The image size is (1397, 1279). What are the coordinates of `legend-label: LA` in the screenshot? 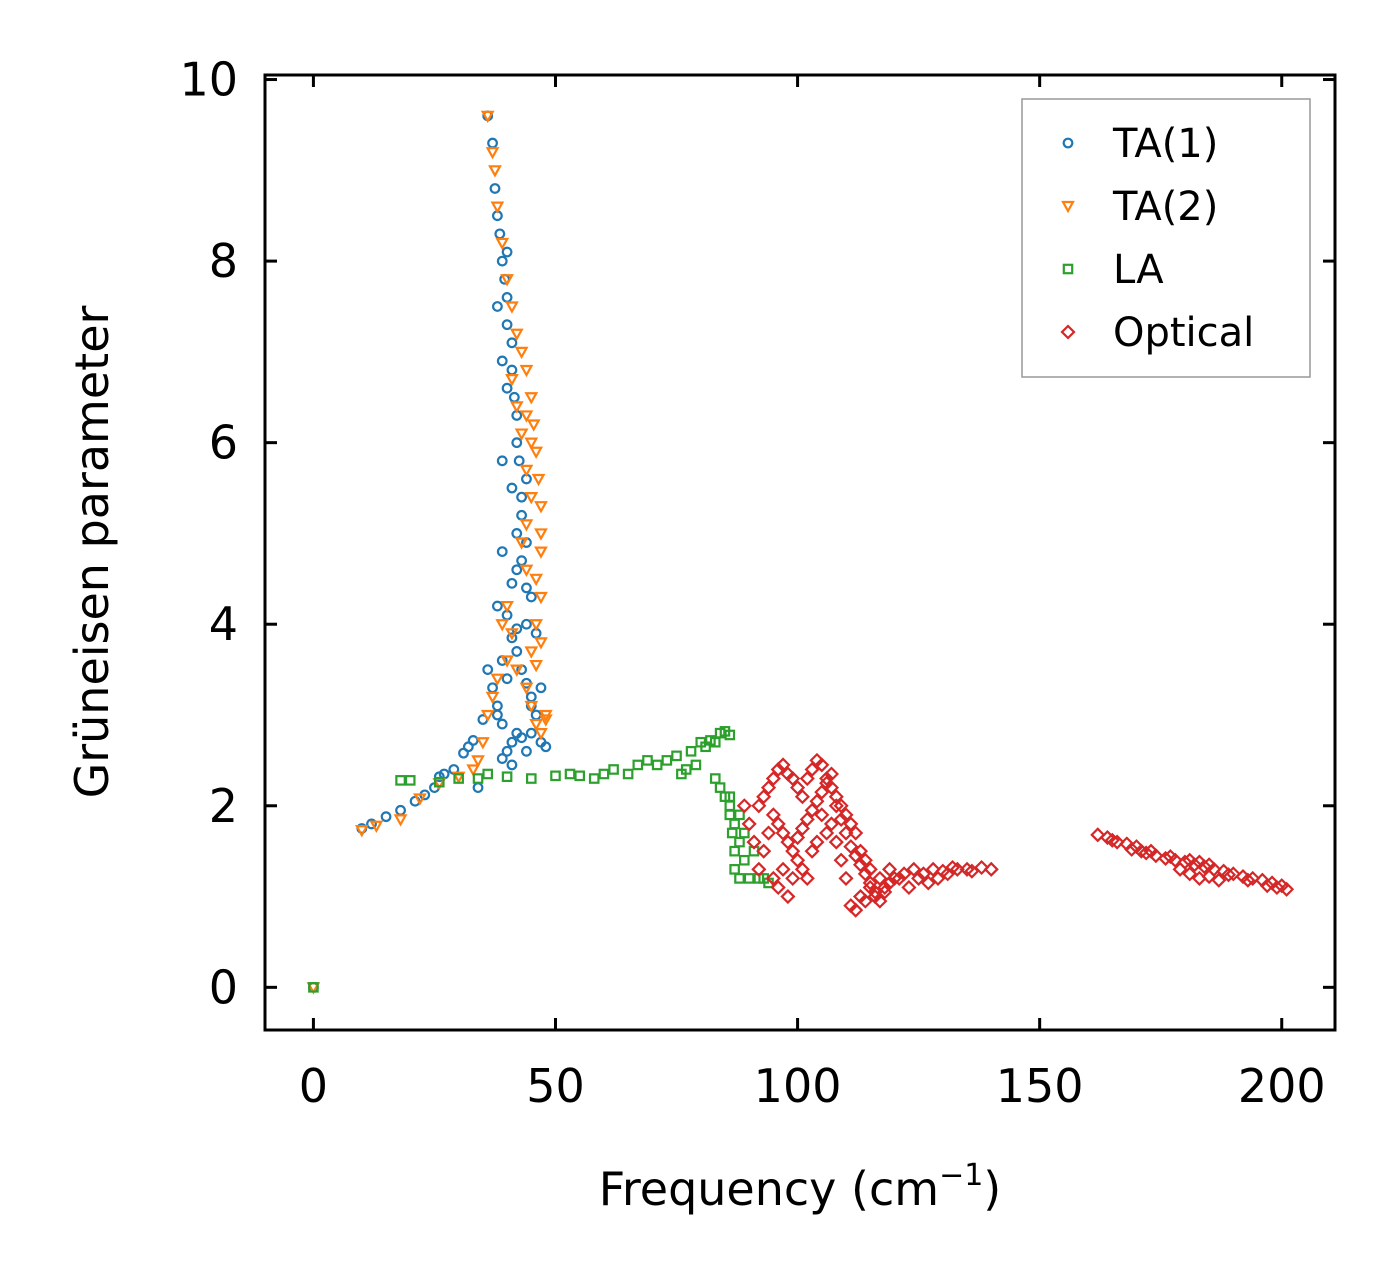 It's located at (1138, 270).